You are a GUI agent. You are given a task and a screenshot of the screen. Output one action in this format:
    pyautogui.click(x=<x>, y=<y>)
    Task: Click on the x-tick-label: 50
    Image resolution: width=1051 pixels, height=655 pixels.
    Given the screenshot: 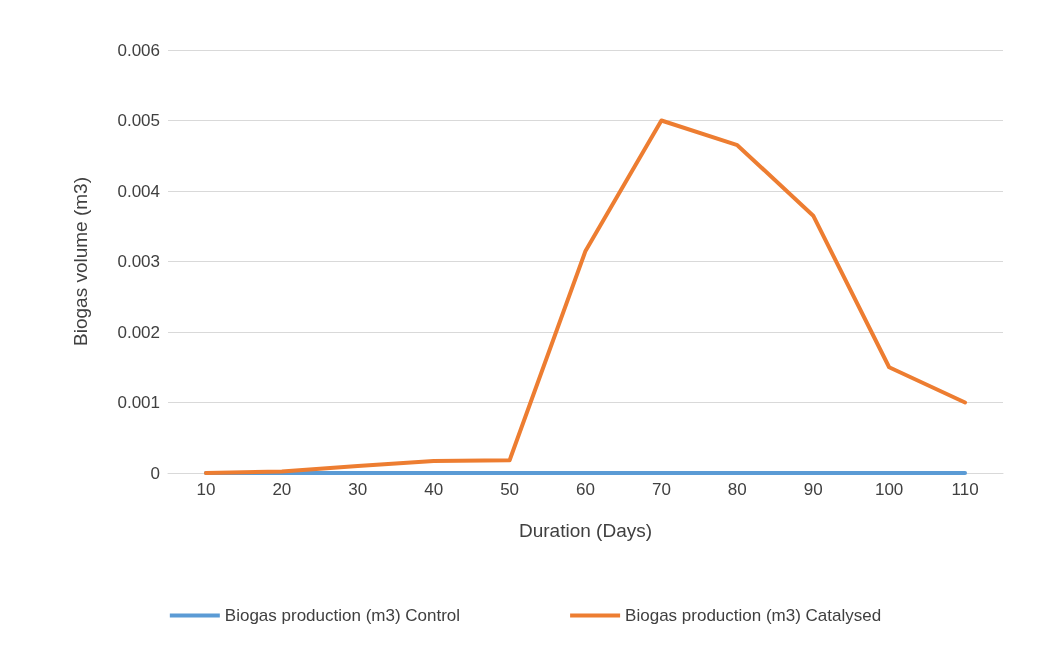 What is the action you would take?
    pyautogui.click(x=510, y=489)
    